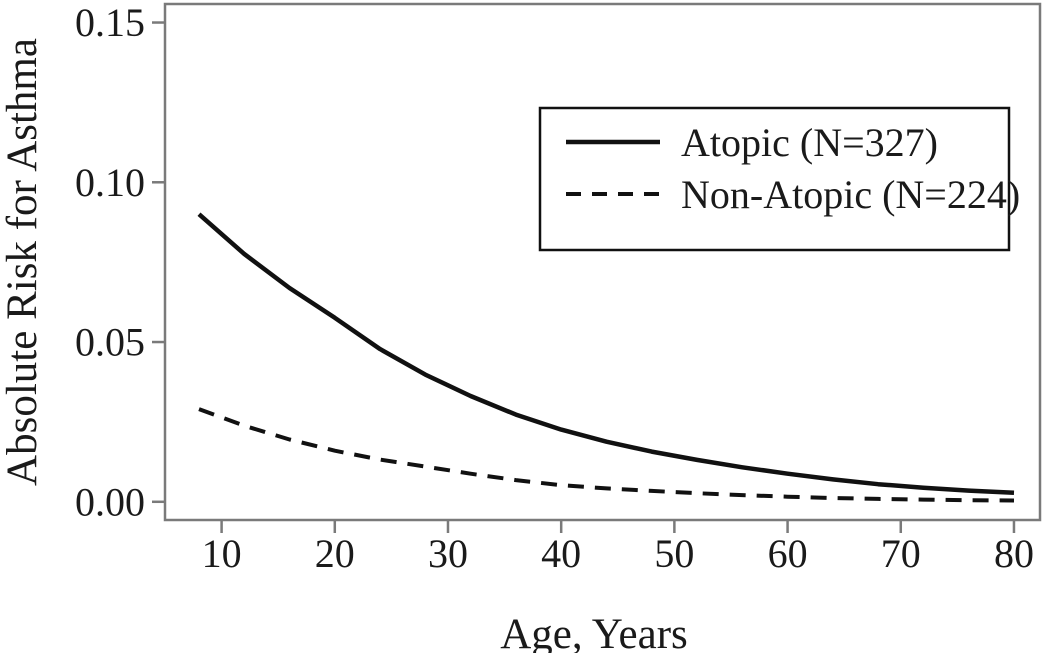 The height and width of the screenshot is (653, 1050). What do you see at coordinates (110, 501) in the screenshot?
I see `y-tick-label: 0.00` at bounding box center [110, 501].